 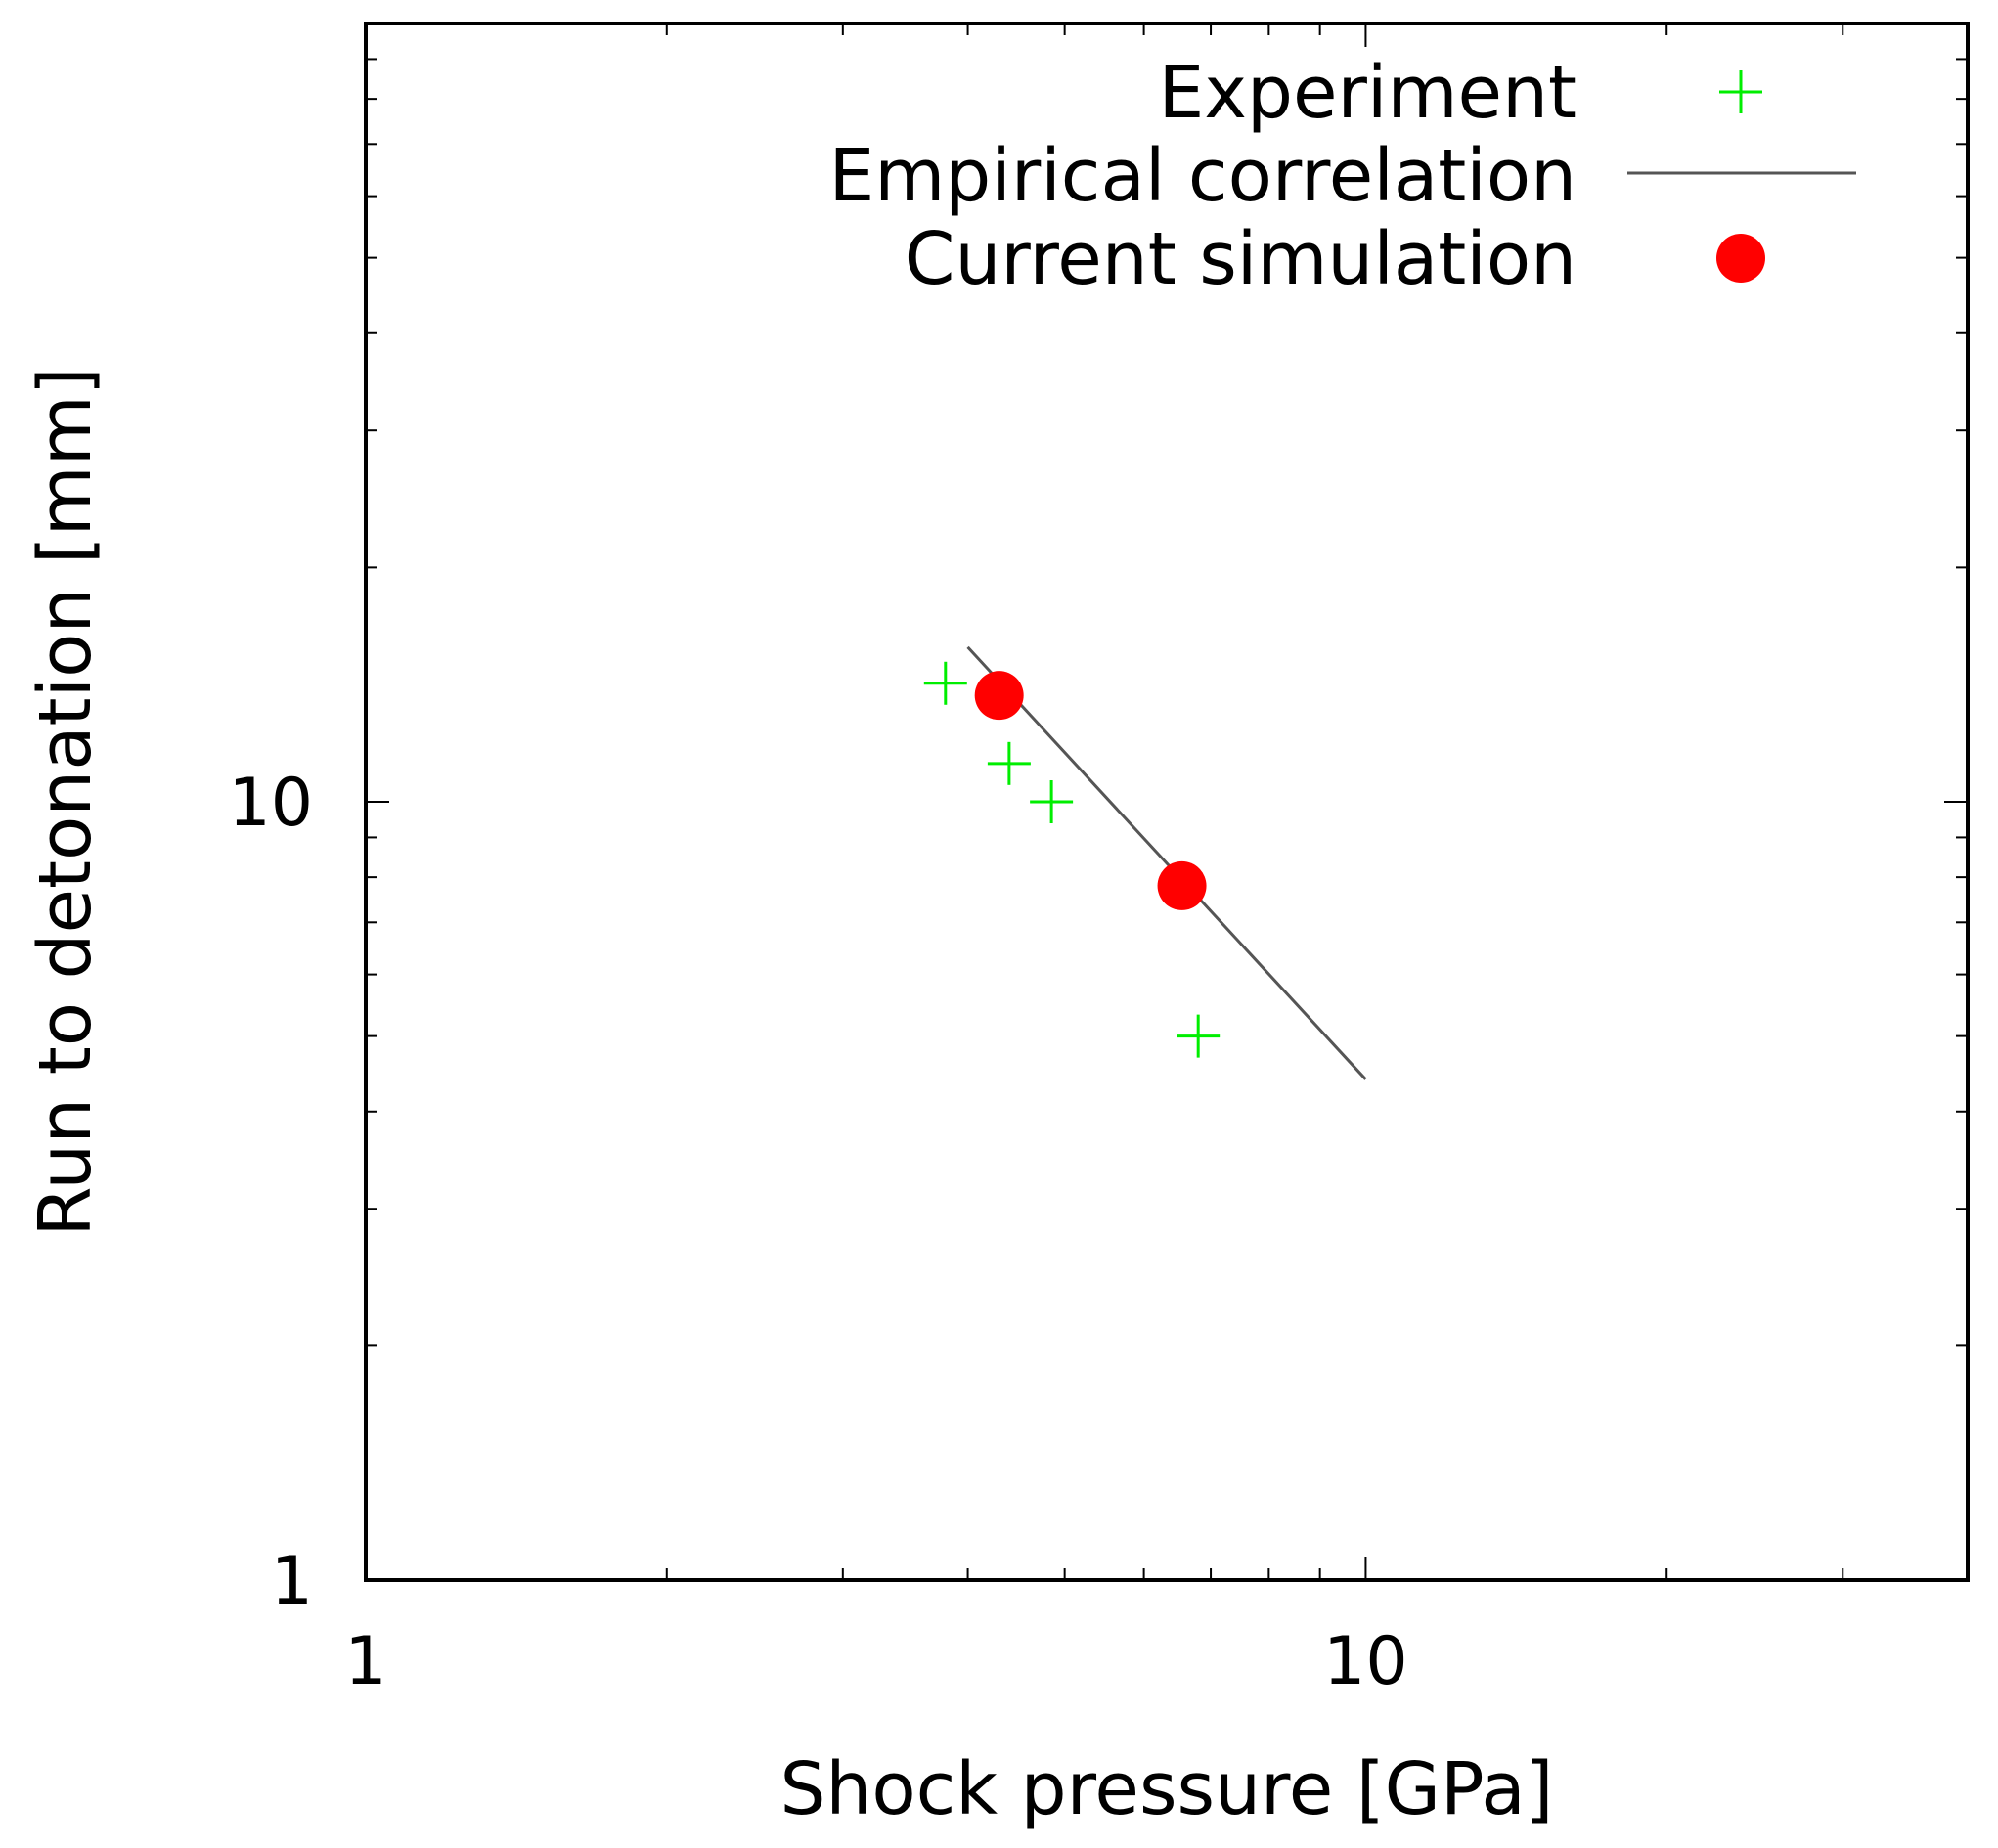 I want to click on legend-plus-marker, so click(x=1741, y=91).